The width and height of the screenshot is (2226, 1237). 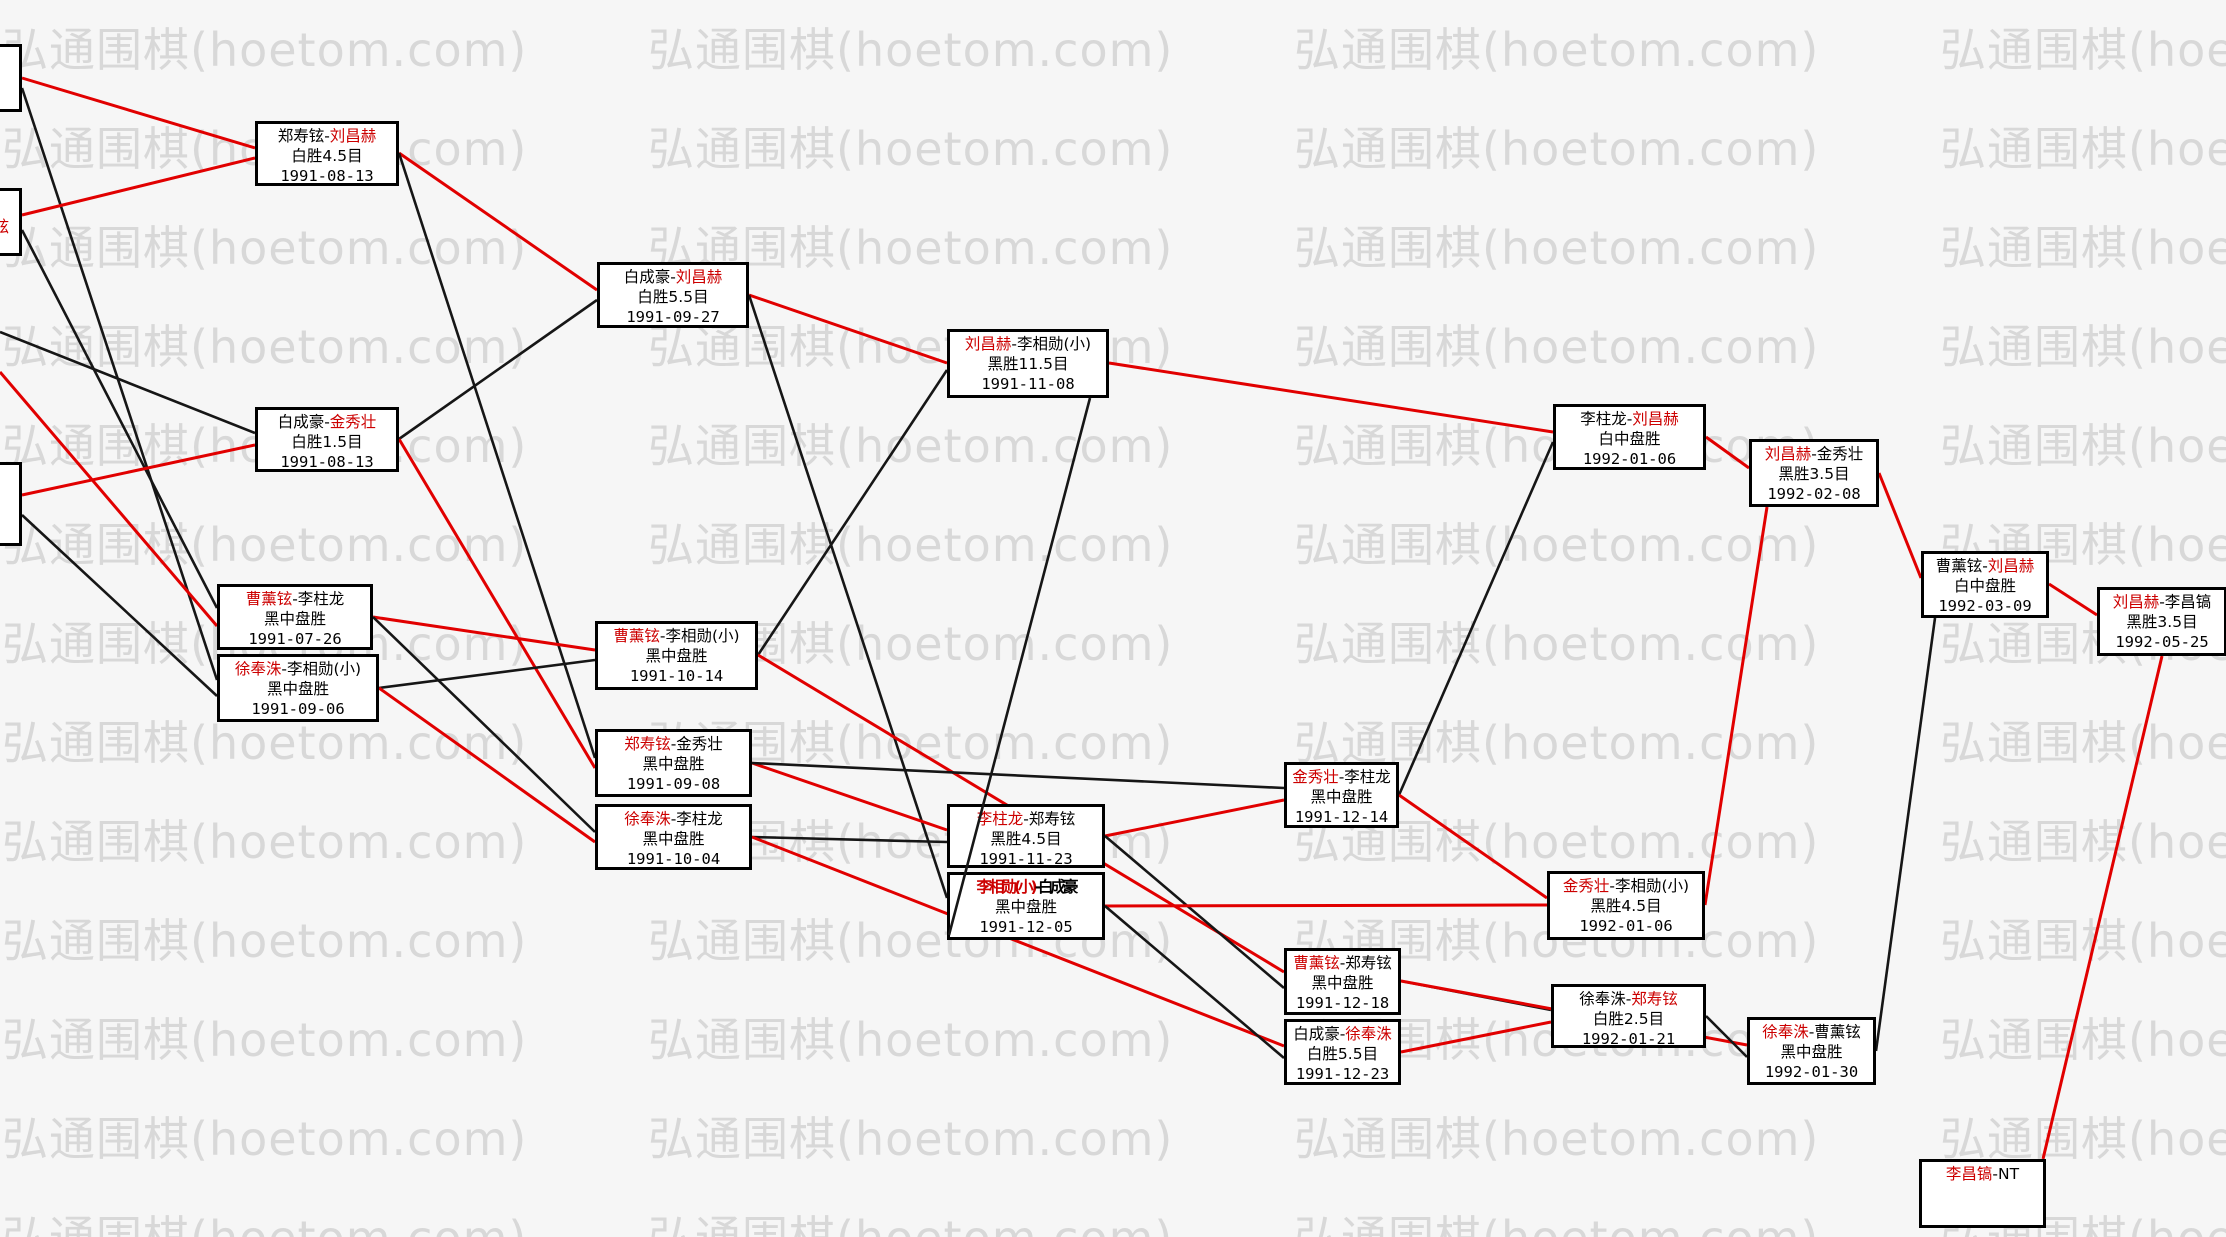 What do you see at coordinates (321, 599) in the screenshot?
I see `white-player-name: 李柱龙` at bounding box center [321, 599].